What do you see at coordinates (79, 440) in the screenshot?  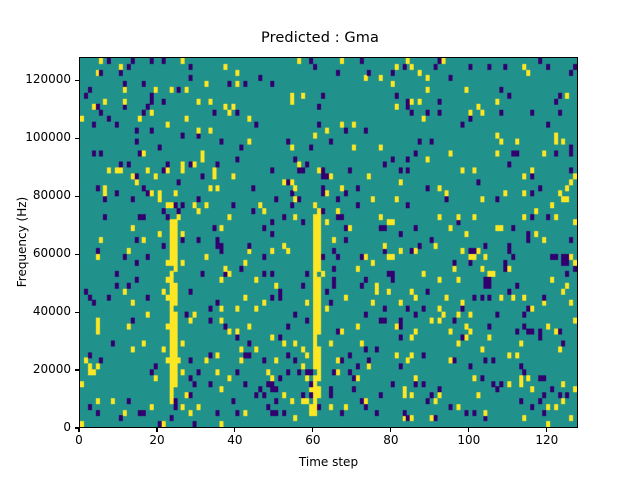 I see `x-tick-label: 0` at bounding box center [79, 440].